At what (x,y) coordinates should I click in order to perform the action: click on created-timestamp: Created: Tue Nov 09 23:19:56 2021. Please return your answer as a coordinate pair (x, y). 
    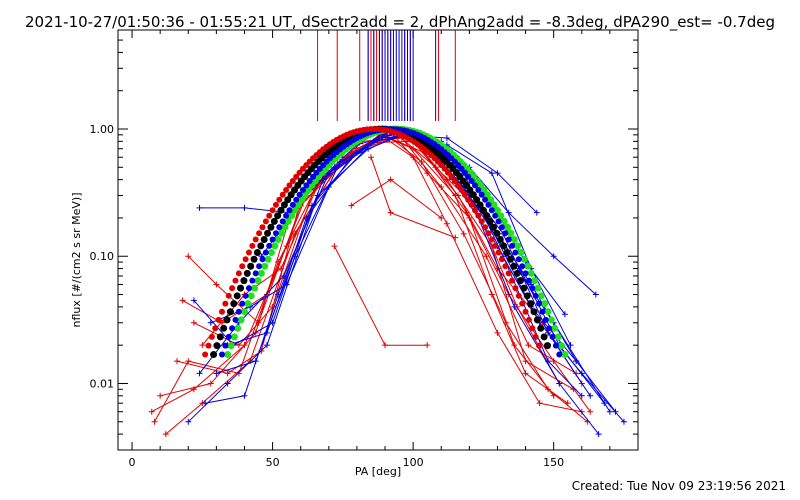
    Looking at the image, I should click on (678, 486).